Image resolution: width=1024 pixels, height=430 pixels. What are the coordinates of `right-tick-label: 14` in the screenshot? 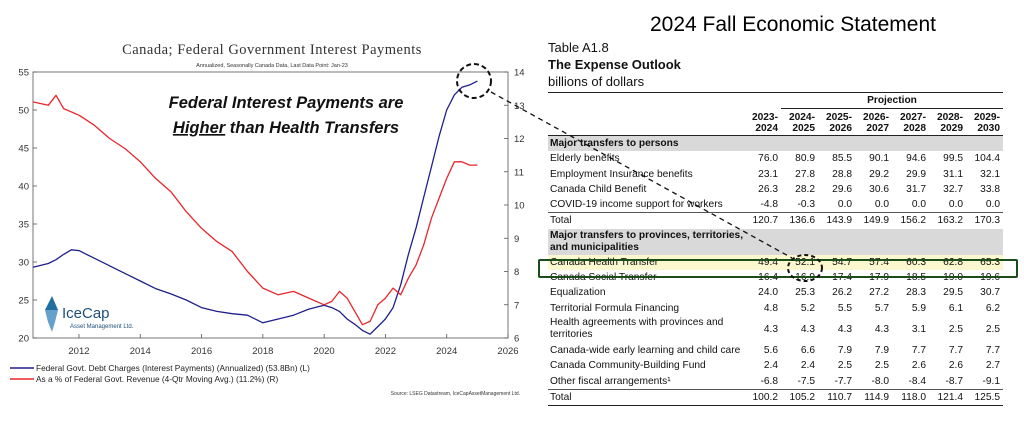 It's located at (519, 73).